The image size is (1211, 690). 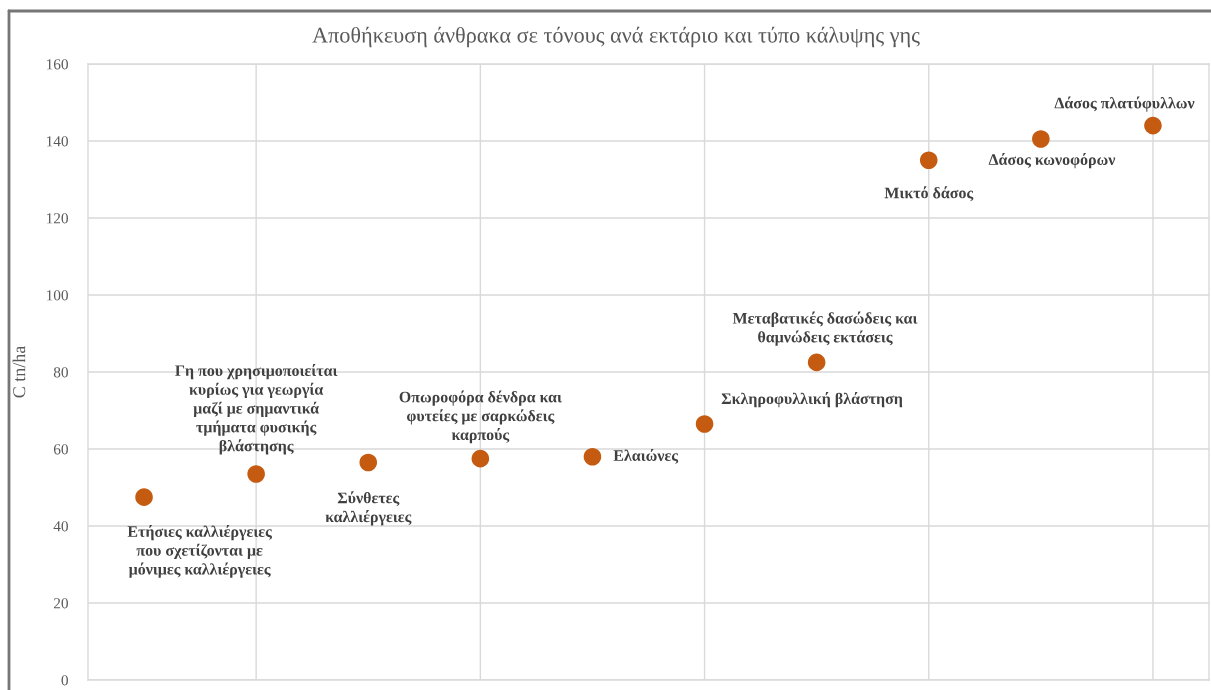 I want to click on y-tick-label: 100, so click(x=57, y=295).